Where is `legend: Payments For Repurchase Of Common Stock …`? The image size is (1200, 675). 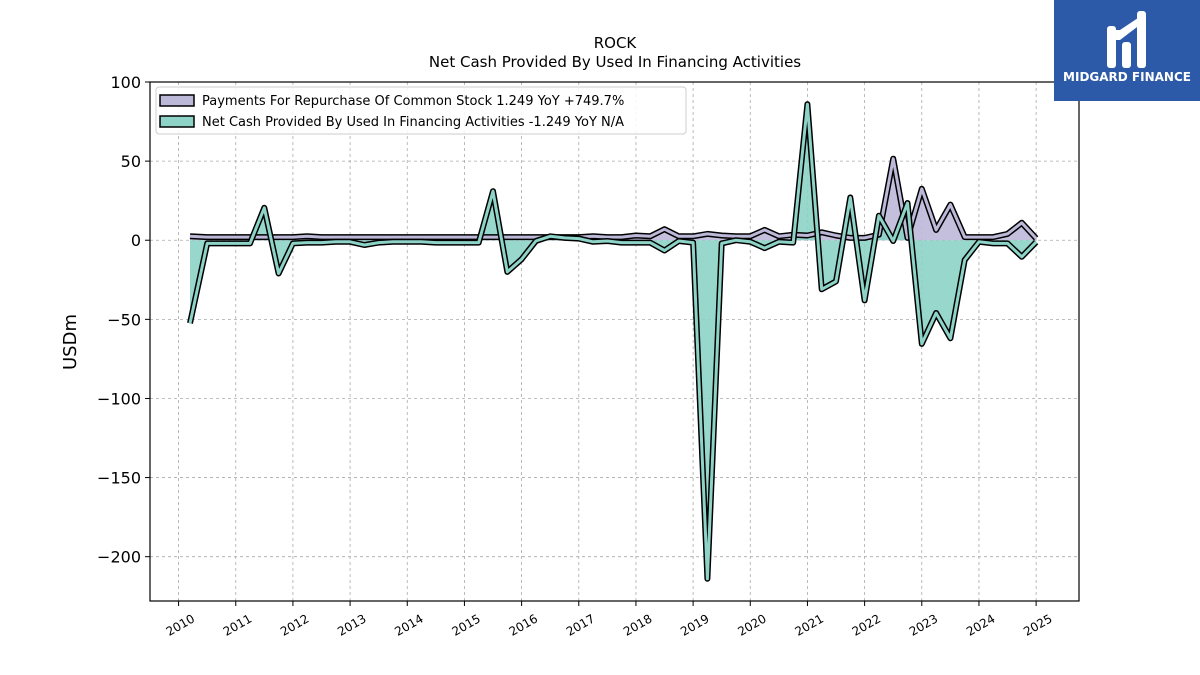 legend: Payments For Repurchase Of Common Stock … is located at coordinates (421, 110).